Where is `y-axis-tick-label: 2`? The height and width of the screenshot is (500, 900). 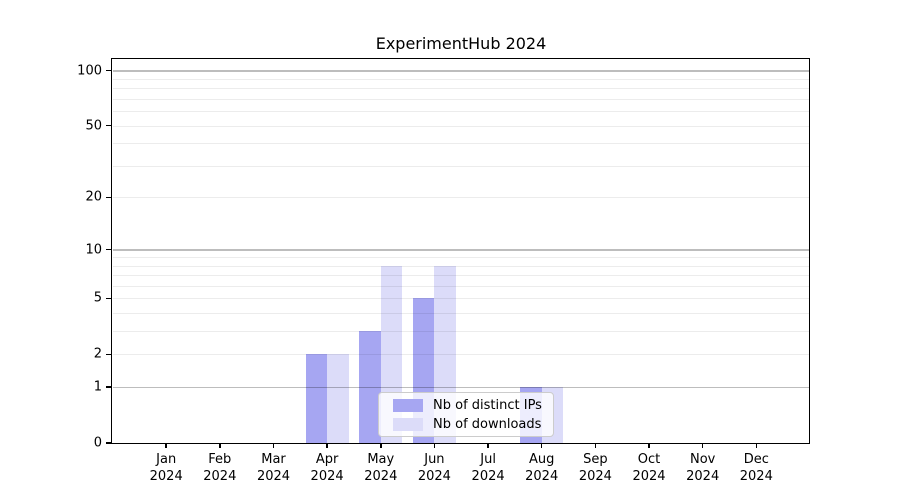 y-axis-tick-label: 2 is located at coordinates (97, 354).